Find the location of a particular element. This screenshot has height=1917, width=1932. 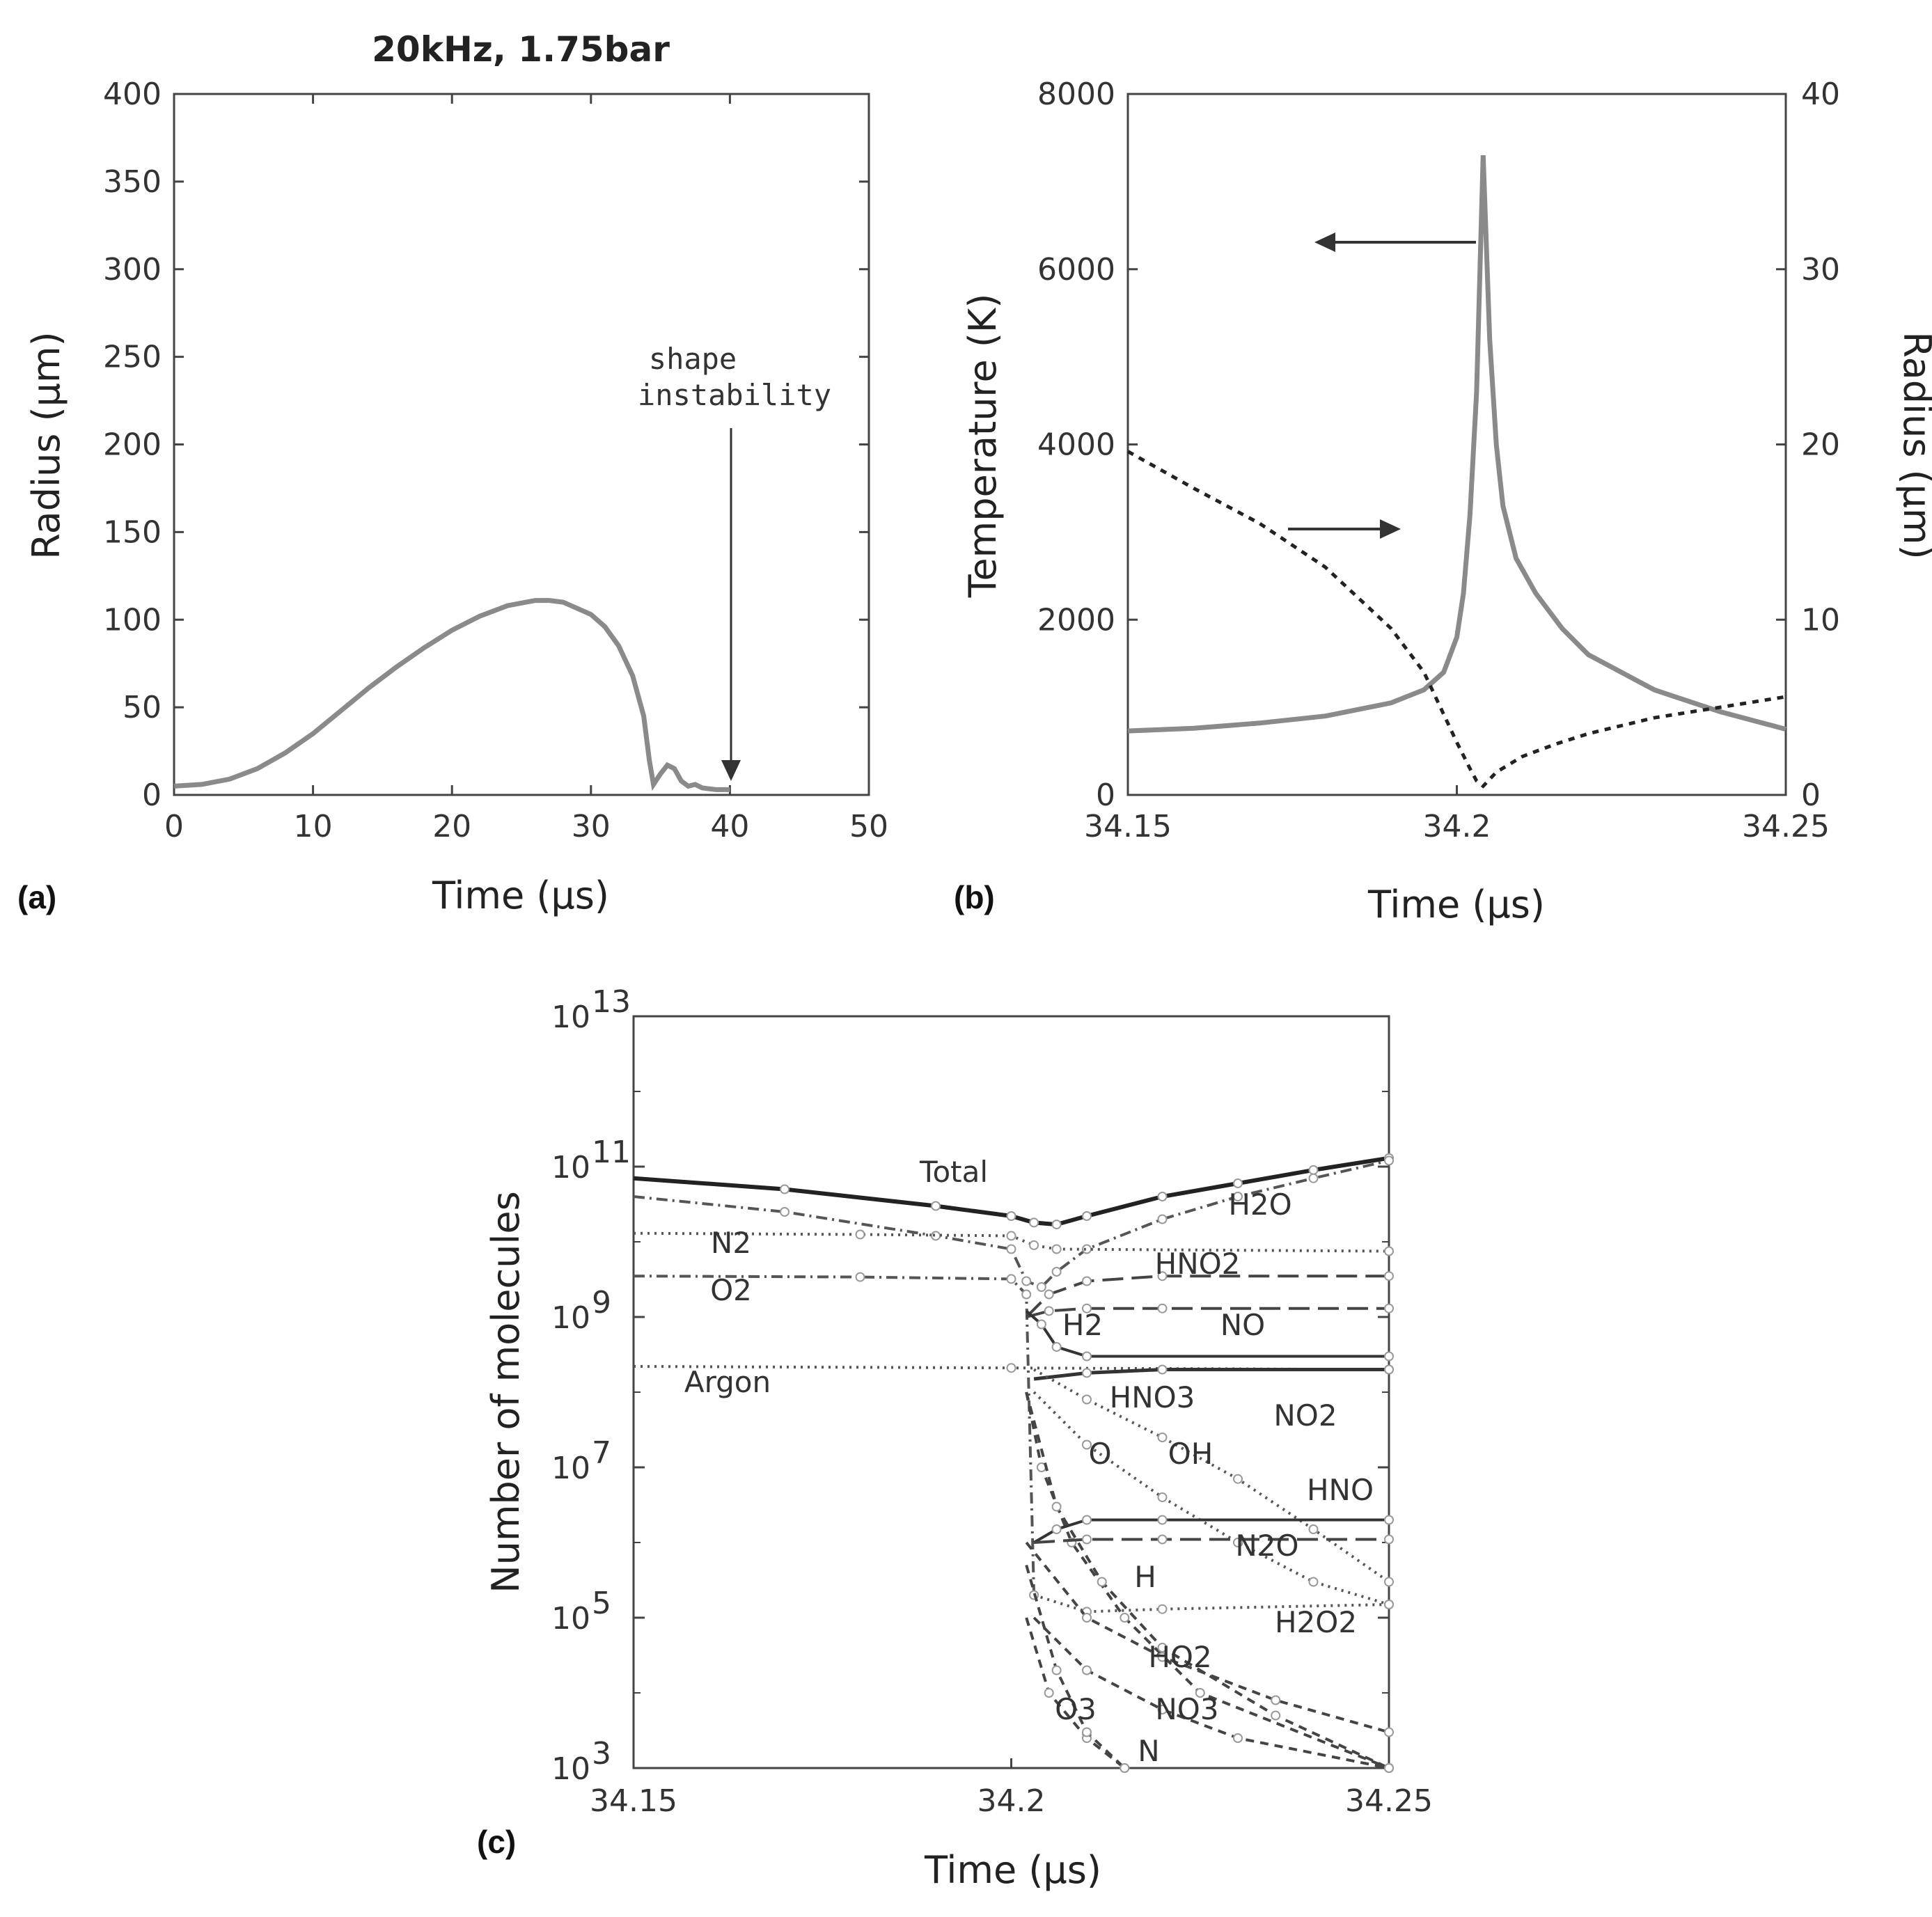

panel-a-x-tick-label: 30 is located at coordinates (591, 826).